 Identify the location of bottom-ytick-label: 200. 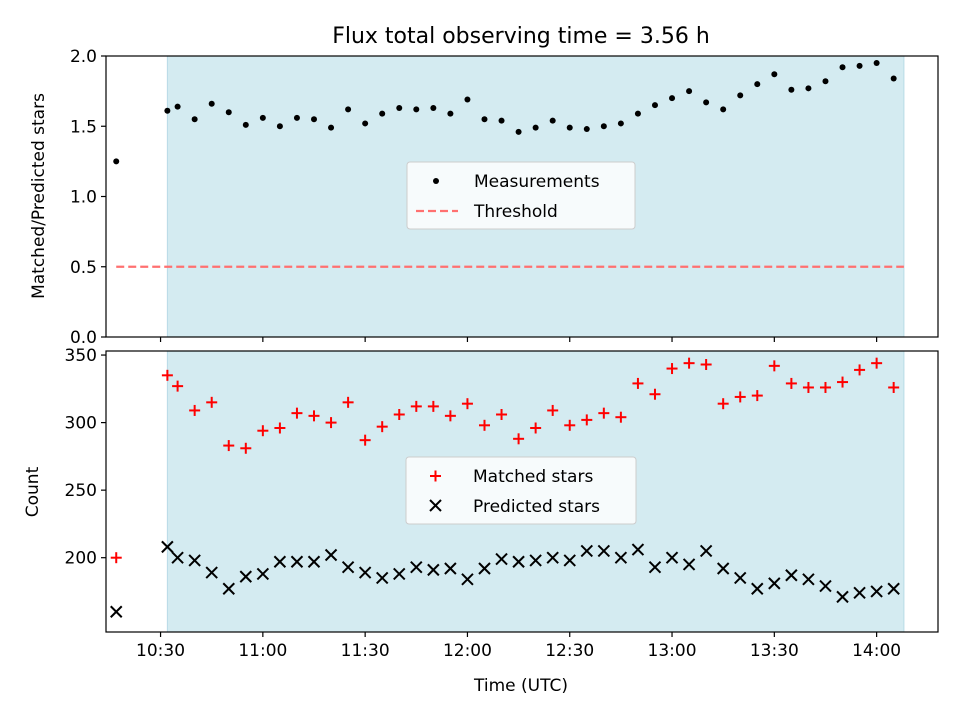
(81, 559).